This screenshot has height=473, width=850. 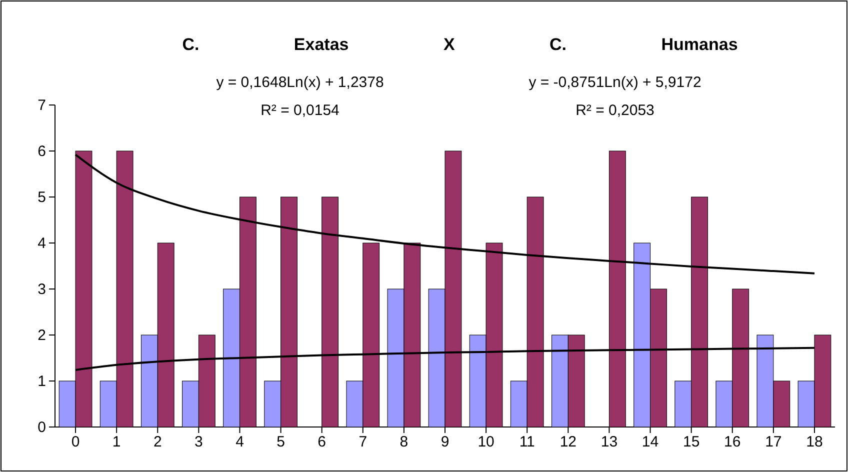 I want to click on text: y = -0,8751Ln(x) + 5,9172, so click(x=615, y=82).